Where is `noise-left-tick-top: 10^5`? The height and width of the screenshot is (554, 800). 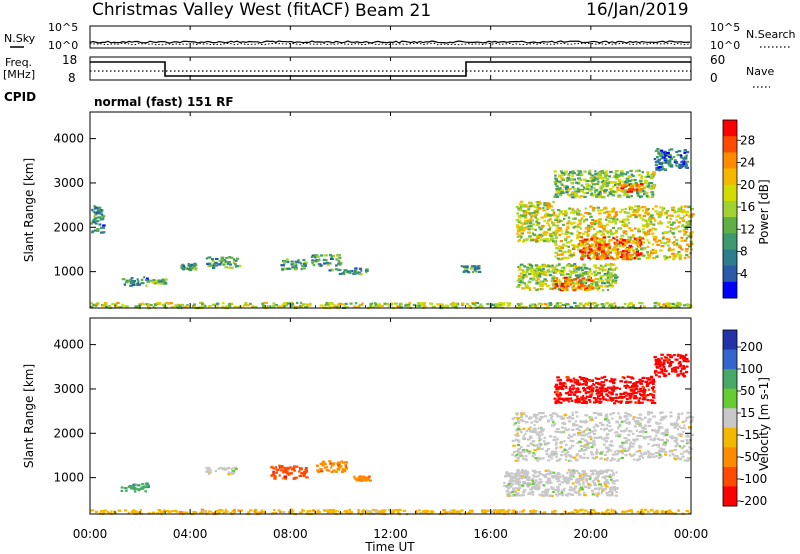
noise-left-tick-top: 10^5 is located at coordinates (63, 27).